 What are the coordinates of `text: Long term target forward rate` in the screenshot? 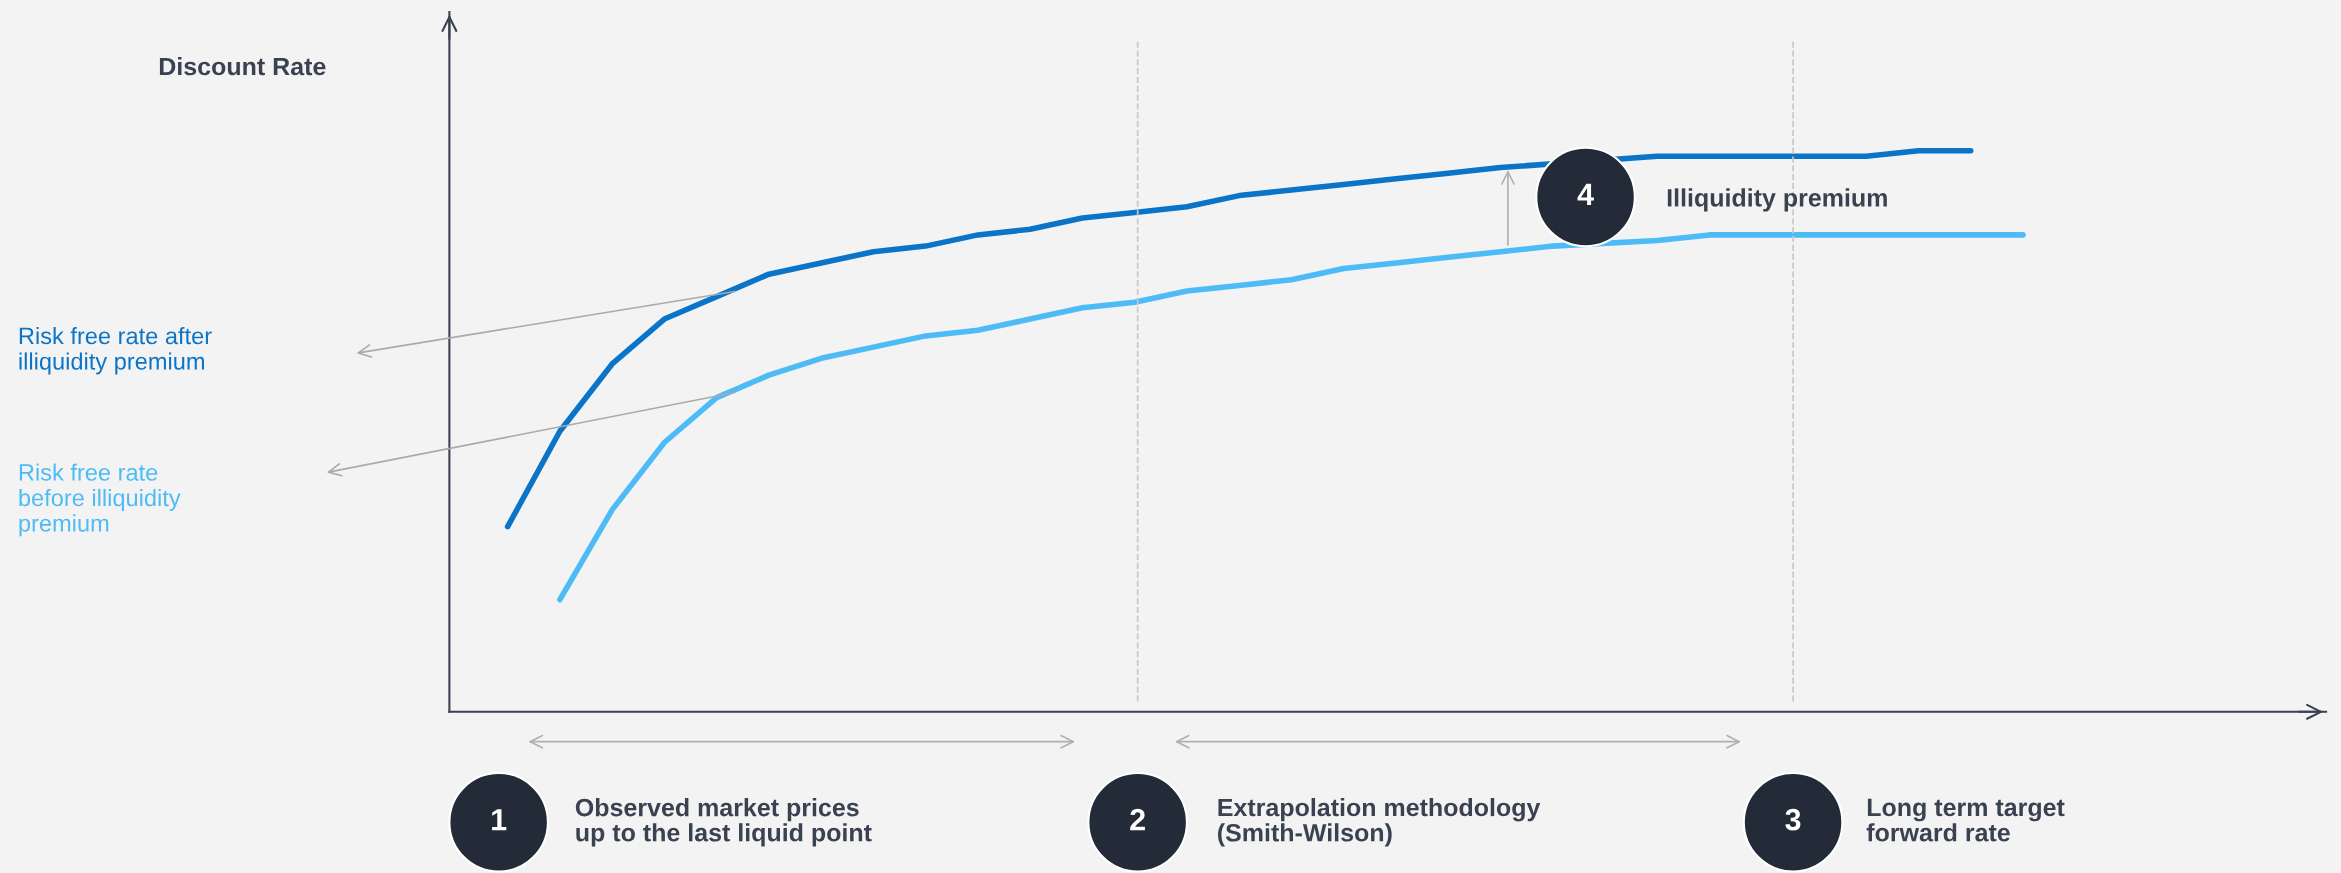 It's located at (1965, 820).